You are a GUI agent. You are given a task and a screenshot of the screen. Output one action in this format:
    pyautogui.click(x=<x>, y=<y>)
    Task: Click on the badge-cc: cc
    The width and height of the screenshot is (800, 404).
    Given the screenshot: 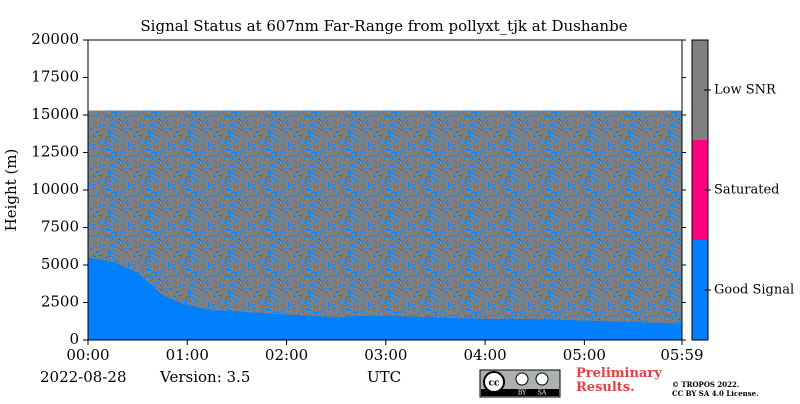 What is the action you would take?
    pyautogui.click(x=494, y=384)
    